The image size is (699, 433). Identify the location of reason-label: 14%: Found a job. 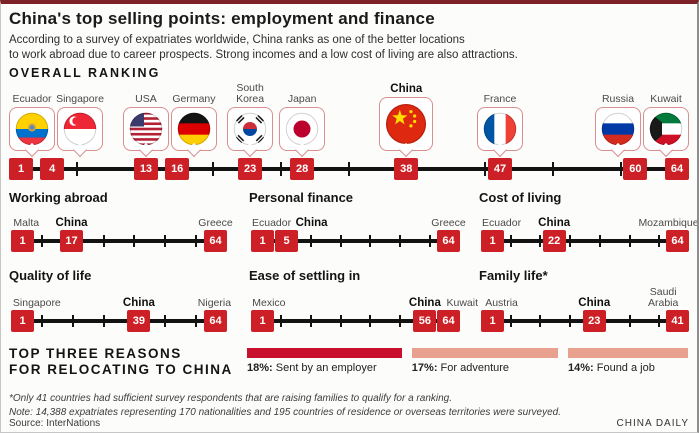
(611, 368).